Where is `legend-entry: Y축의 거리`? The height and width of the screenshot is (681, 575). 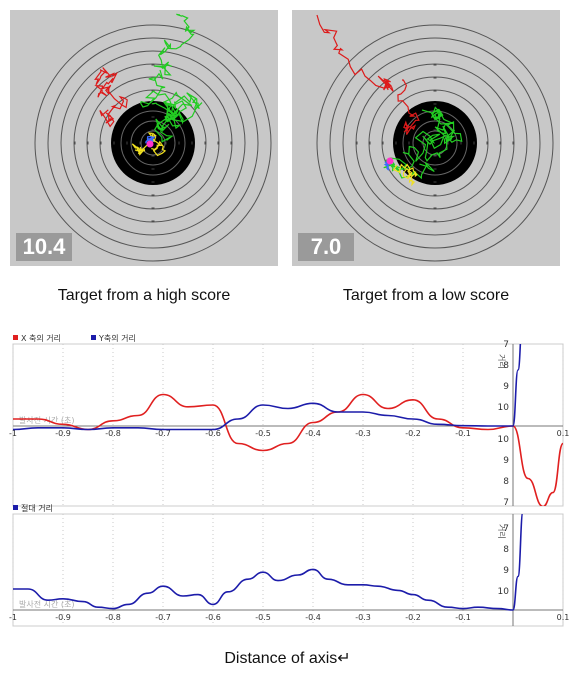 legend-entry: Y축의 거리 is located at coordinates (117, 338).